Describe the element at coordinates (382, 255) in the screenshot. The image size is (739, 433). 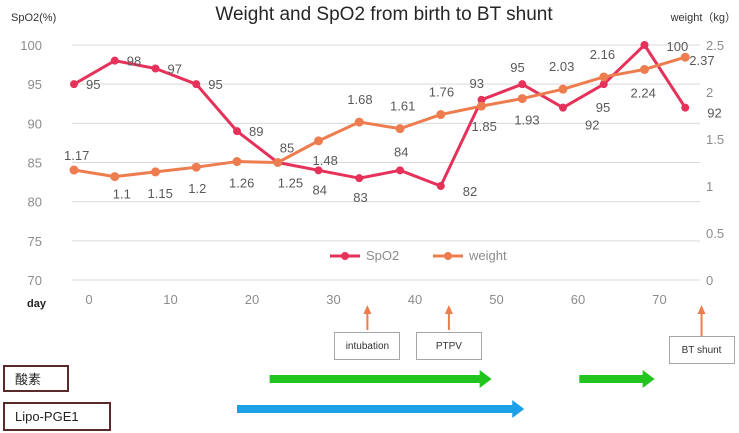
I see `legend-label: SpO2` at that location.